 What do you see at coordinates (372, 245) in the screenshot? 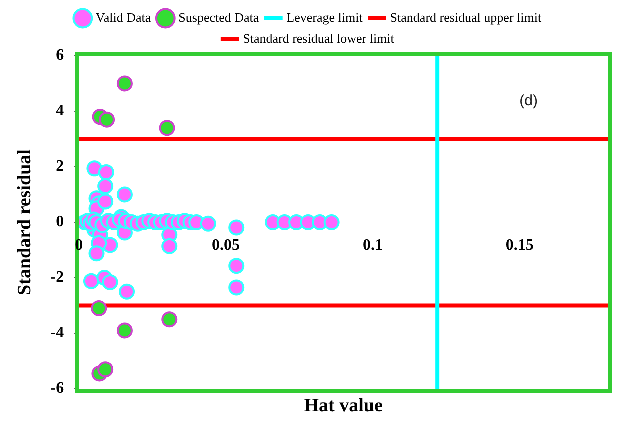
I see `x-tick-label: 0.1` at bounding box center [372, 245].